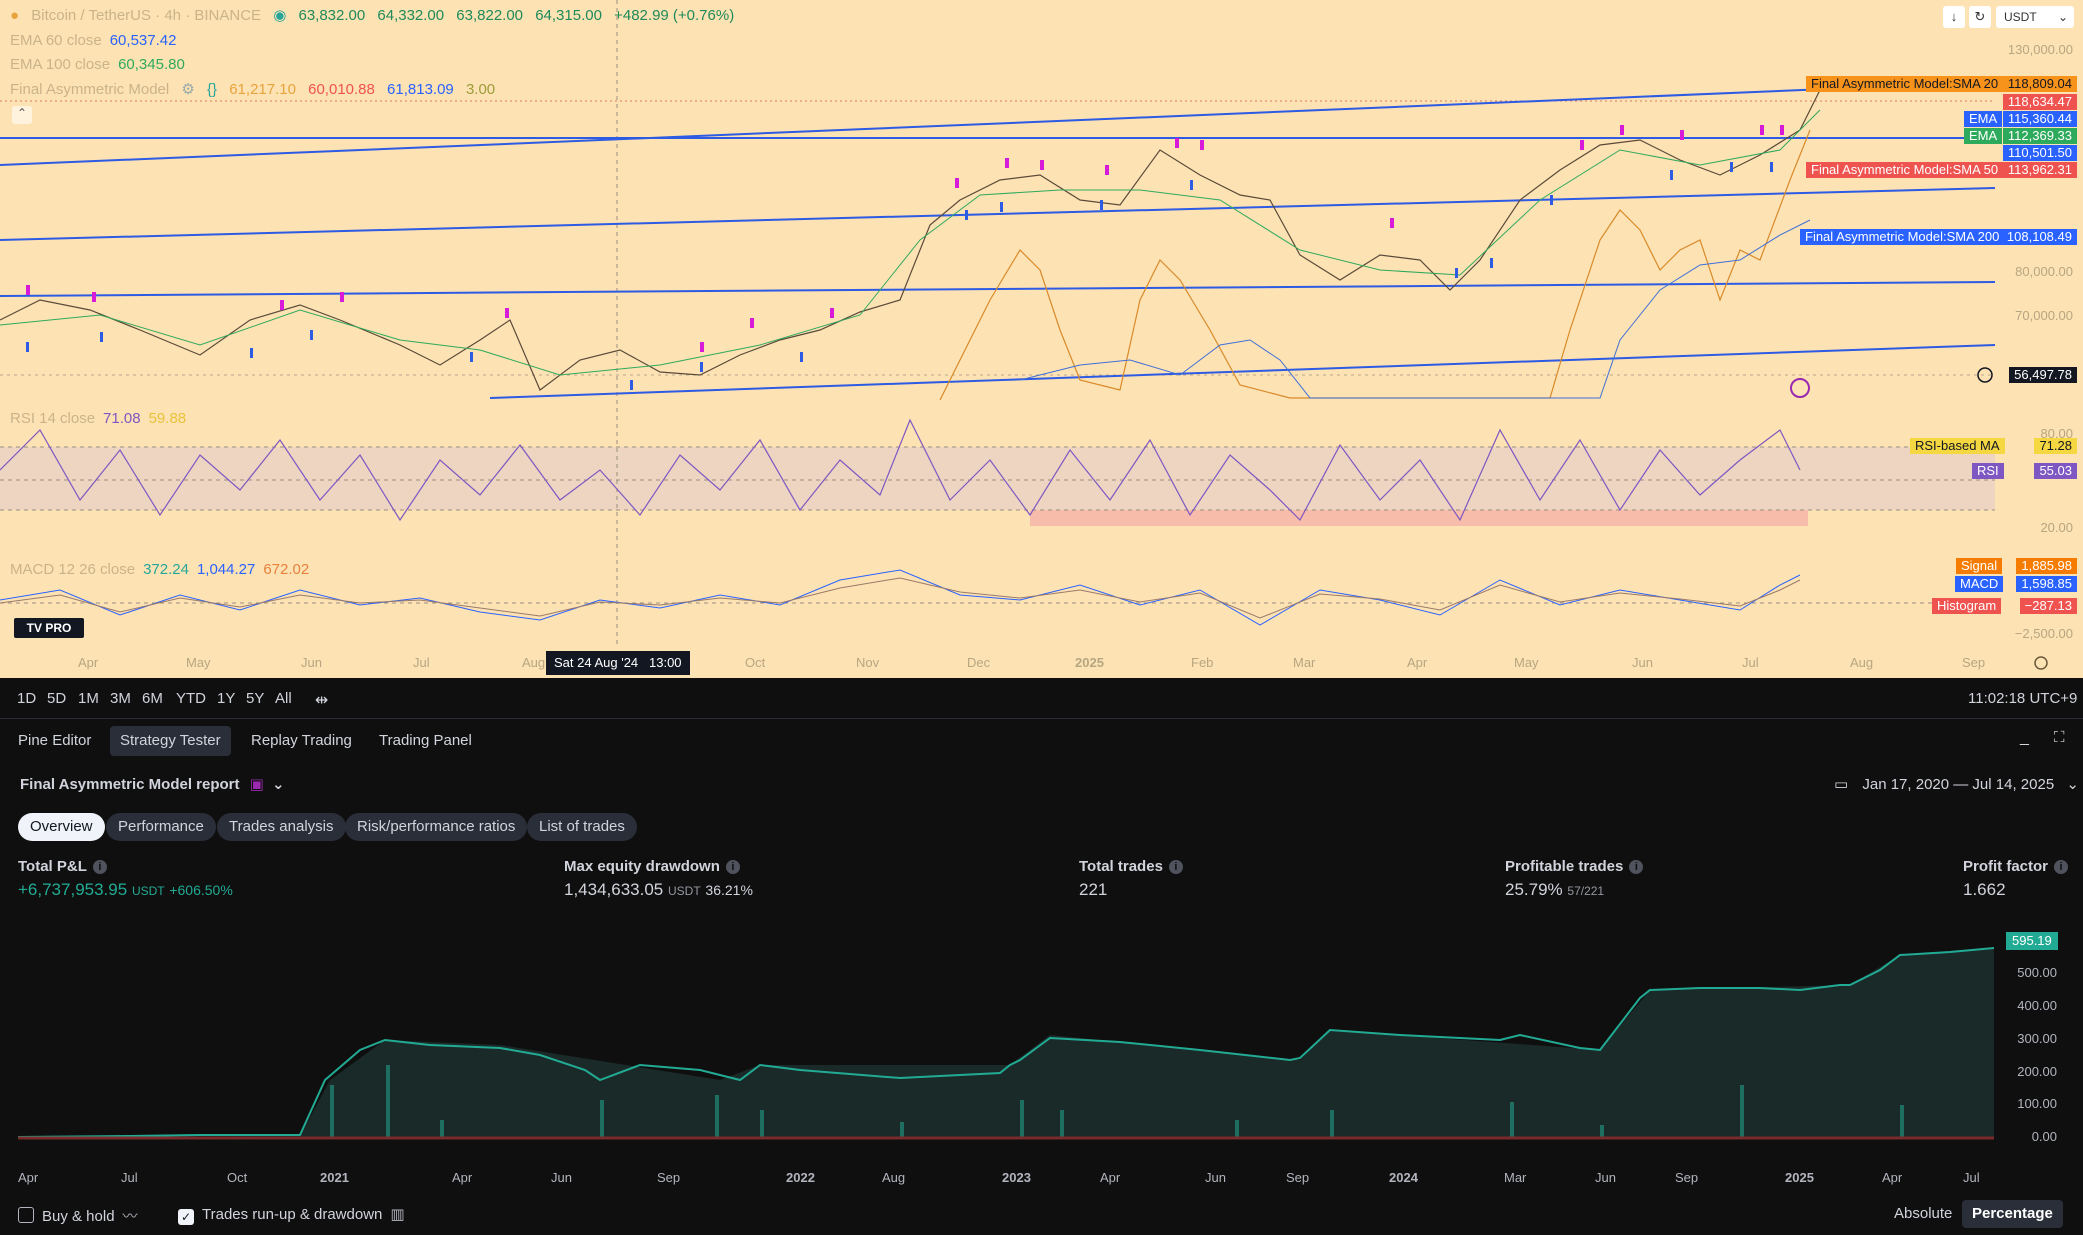  I want to click on model-value-4: 3.00, so click(480, 89).